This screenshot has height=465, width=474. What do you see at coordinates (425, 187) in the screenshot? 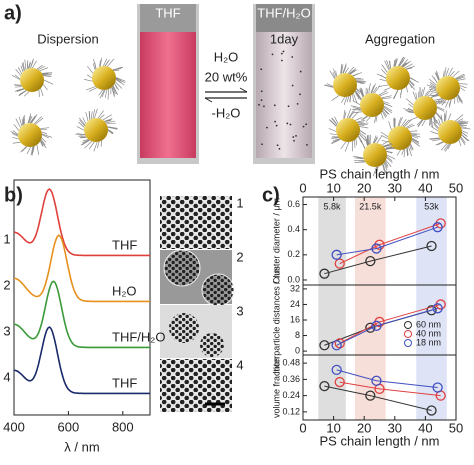
I see `x-tick-label: 40` at bounding box center [425, 187].